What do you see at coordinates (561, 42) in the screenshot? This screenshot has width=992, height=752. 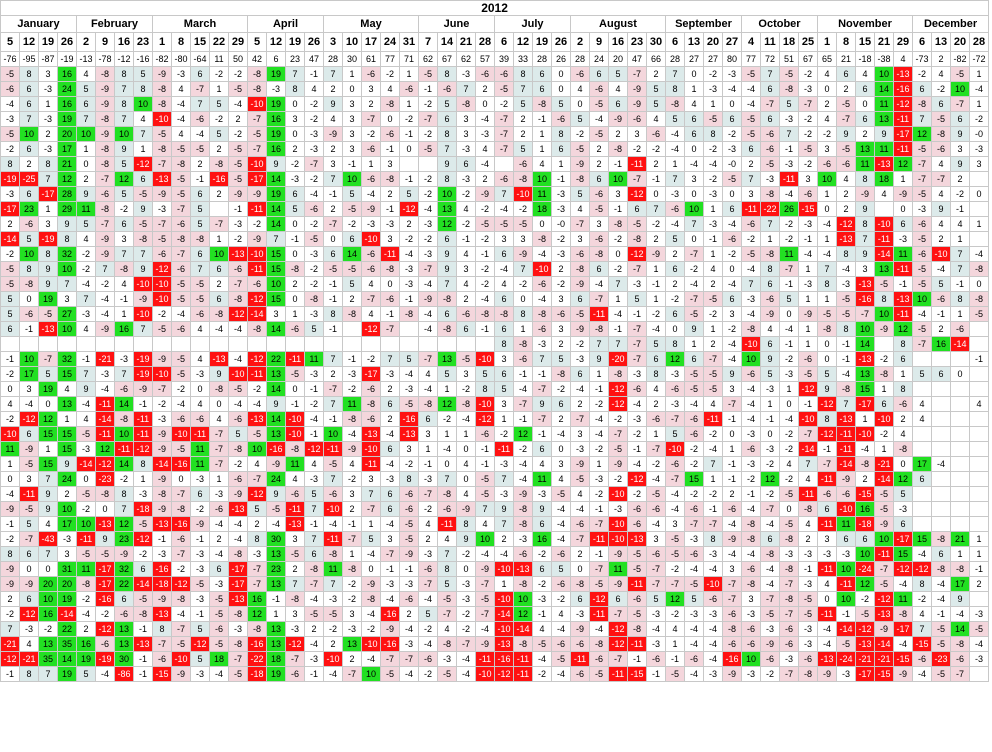 I see `day-header: 26` at bounding box center [561, 42].